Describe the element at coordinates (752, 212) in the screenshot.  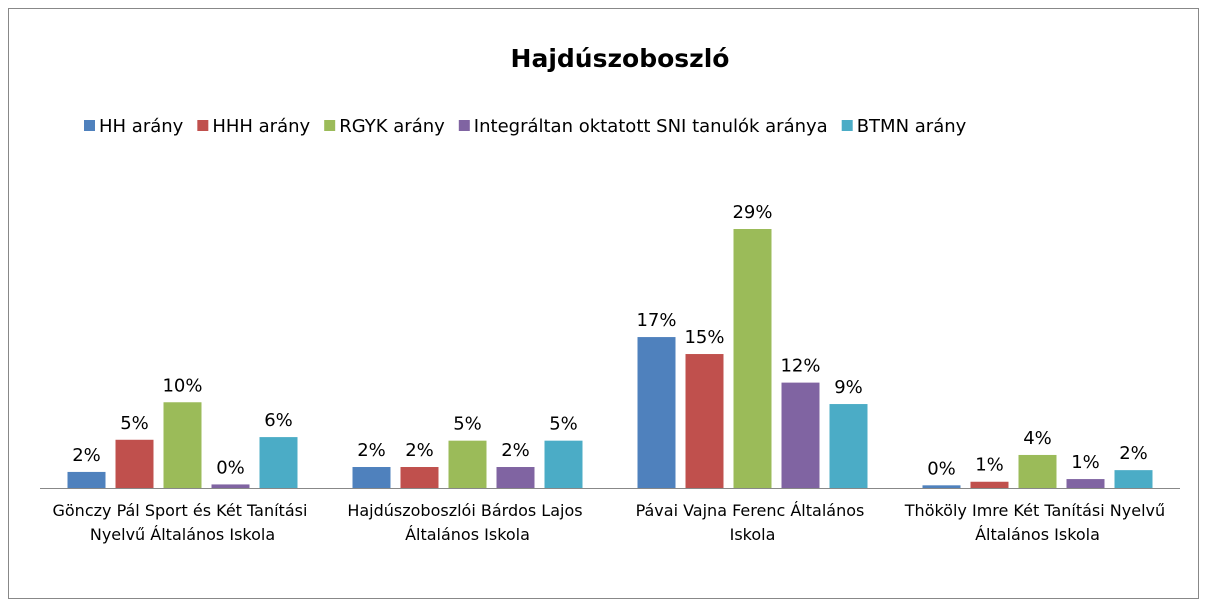
I see `data-label: 29%` at that location.